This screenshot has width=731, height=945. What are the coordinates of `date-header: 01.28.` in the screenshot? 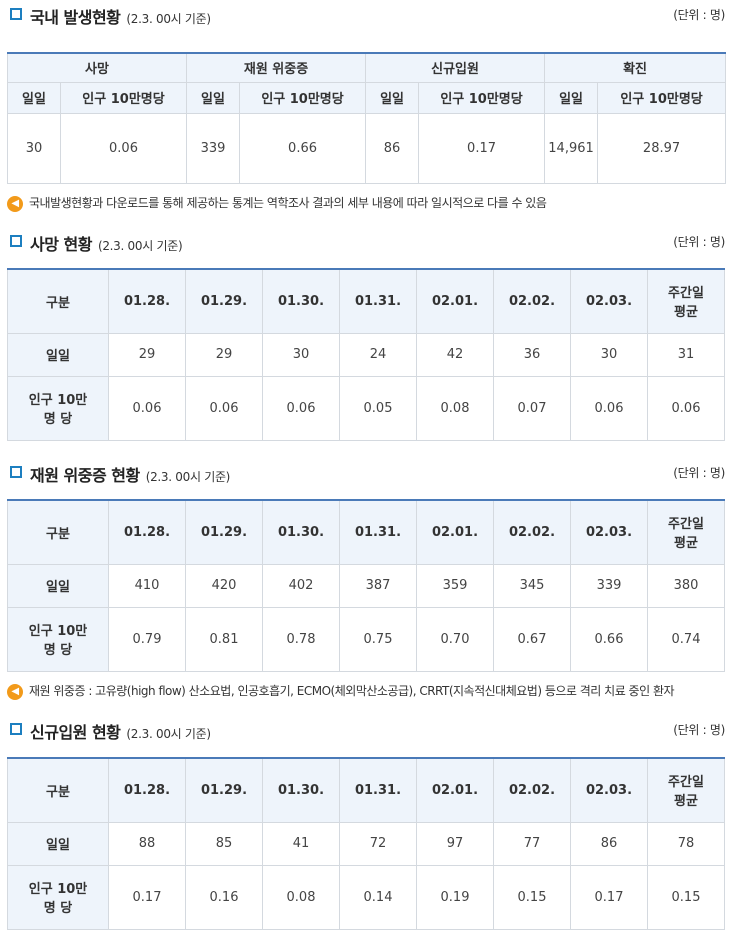 It's located at (147, 790).